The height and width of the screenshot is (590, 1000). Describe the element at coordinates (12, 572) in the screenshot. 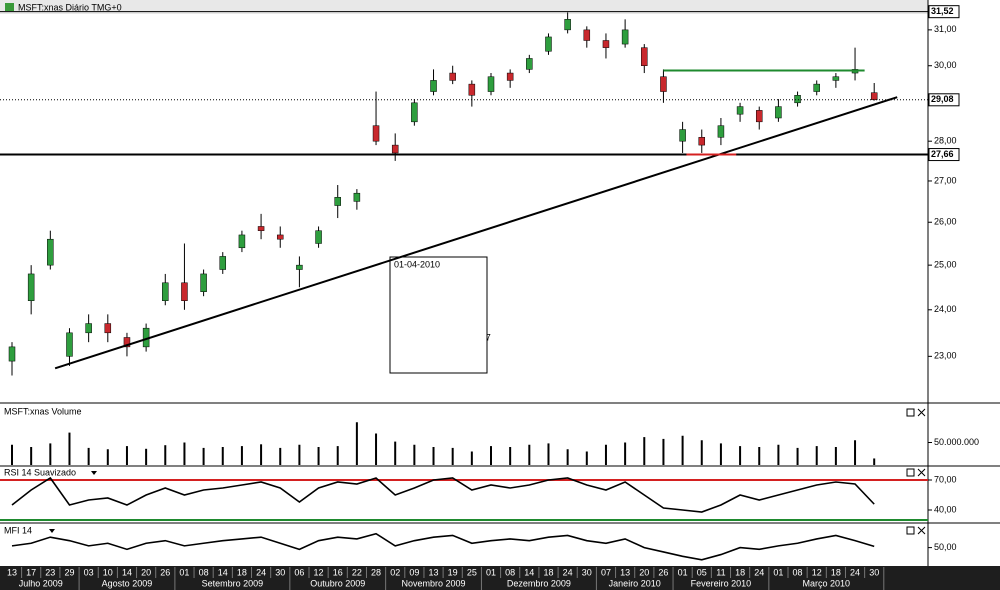

I see `x-tick-label: 13` at that location.